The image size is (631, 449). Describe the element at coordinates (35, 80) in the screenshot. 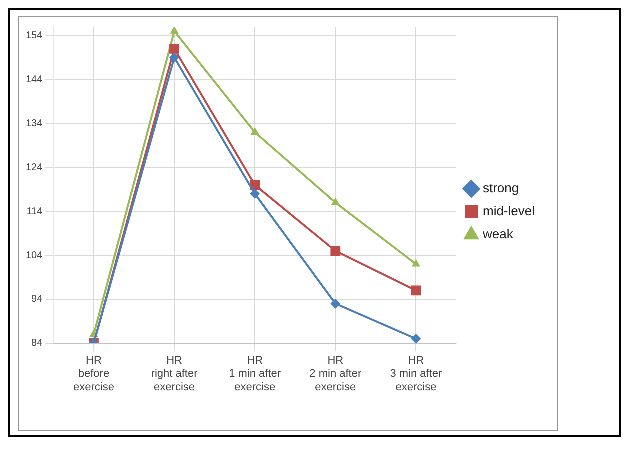

I see `y-tick-label: 144` at that location.